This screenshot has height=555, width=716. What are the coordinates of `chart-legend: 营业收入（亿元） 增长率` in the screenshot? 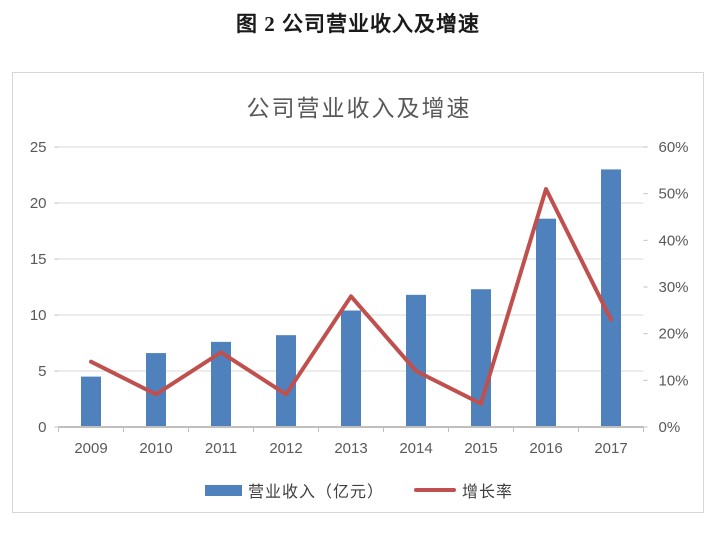 It's located at (359, 490).